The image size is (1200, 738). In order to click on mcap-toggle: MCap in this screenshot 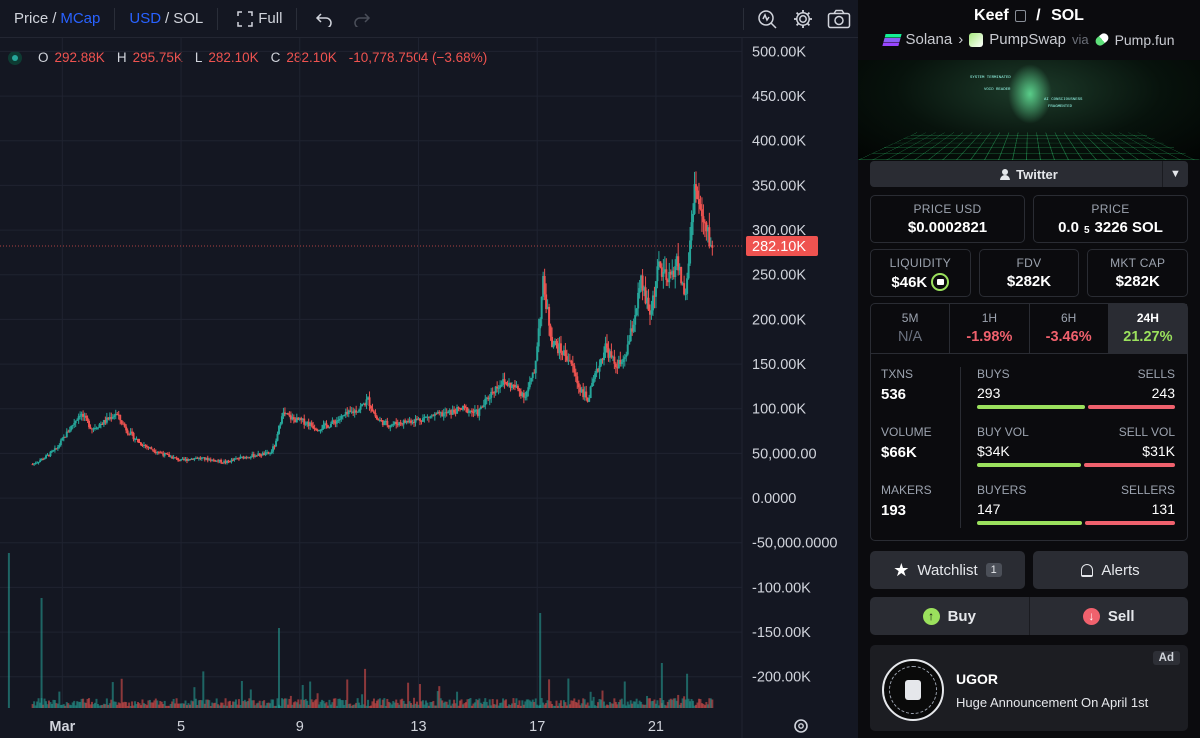, I will do `click(80, 18)`.